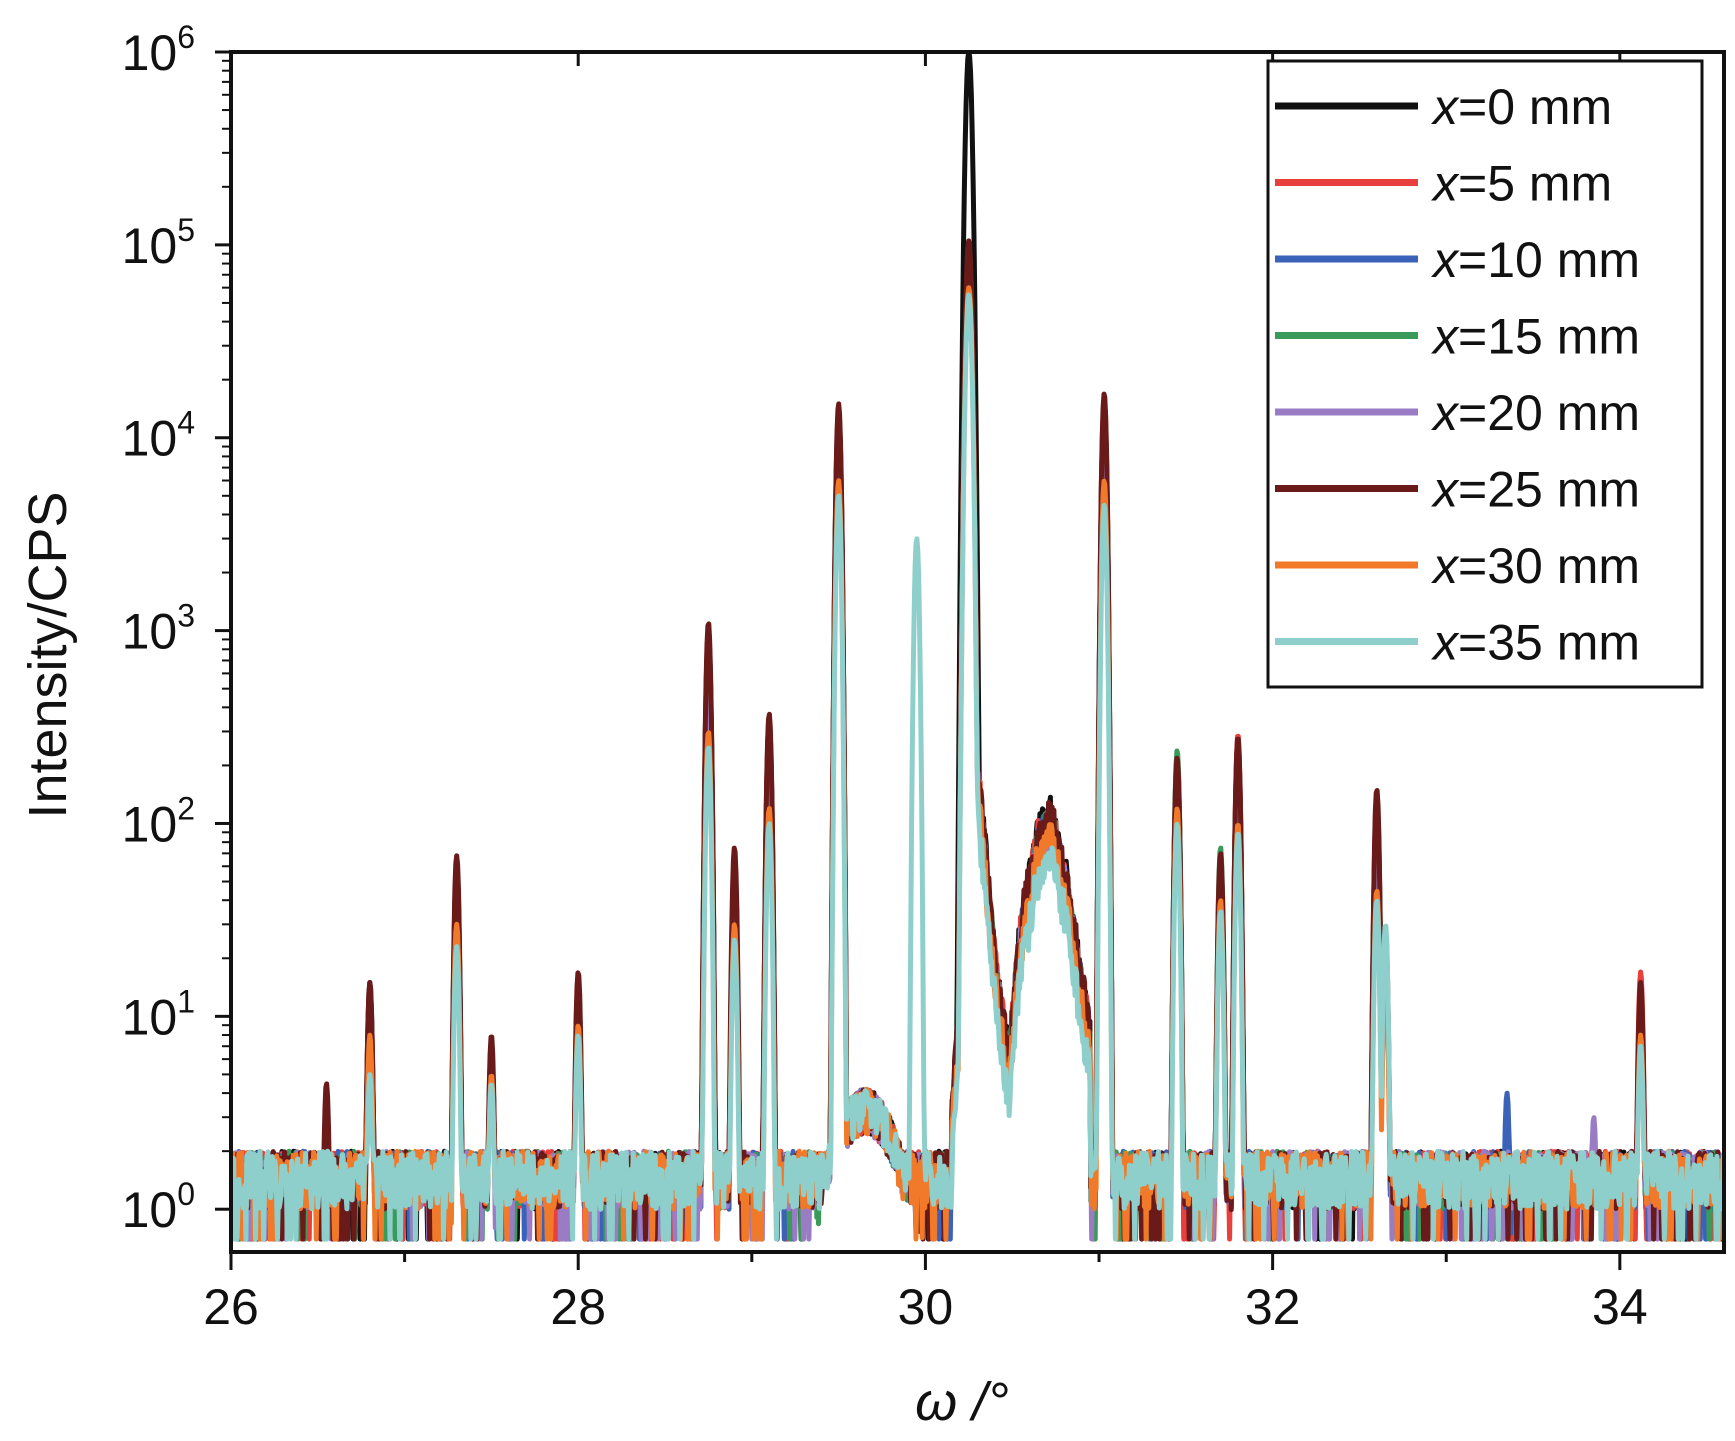 Image resolution: width=1735 pixels, height=1441 pixels. I want to click on legend-box, so click(1485, 374).